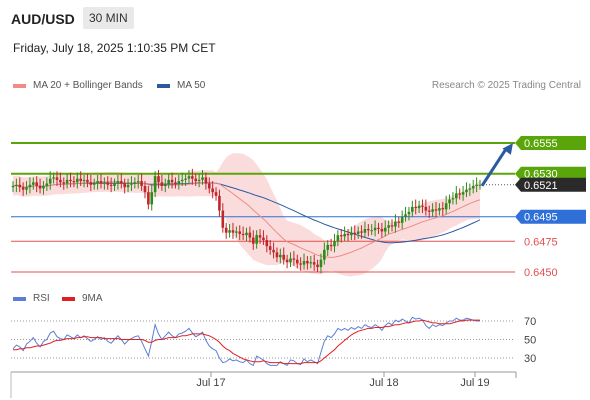 The height and width of the screenshot is (400, 590). I want to click on rsi-ma9-line, so click(246, 342).